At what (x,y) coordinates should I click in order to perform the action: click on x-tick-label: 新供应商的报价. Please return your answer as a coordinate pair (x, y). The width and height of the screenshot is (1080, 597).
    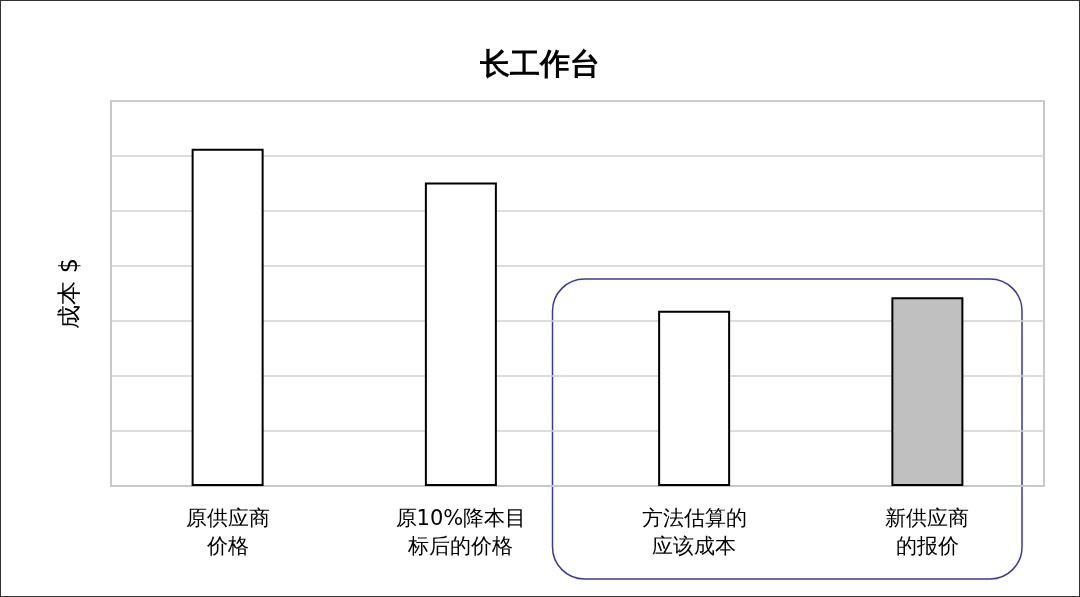
    Looking at the image, I should click on (927, 532).